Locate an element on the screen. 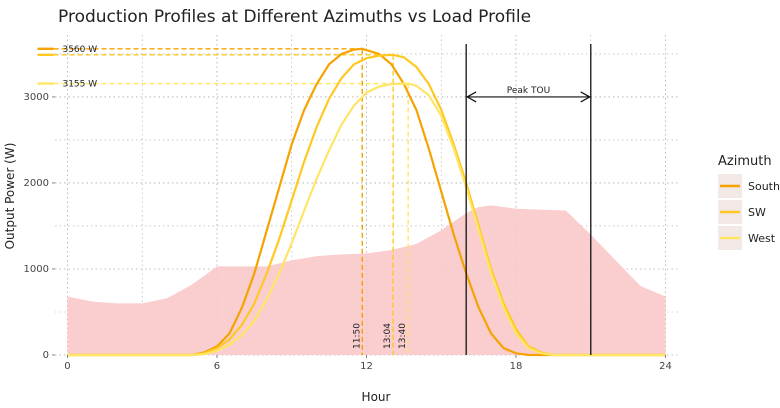 The height and width of the screenshot is (408, 780). peak-time-label: 11:50 is located at coordinates (357, 336).